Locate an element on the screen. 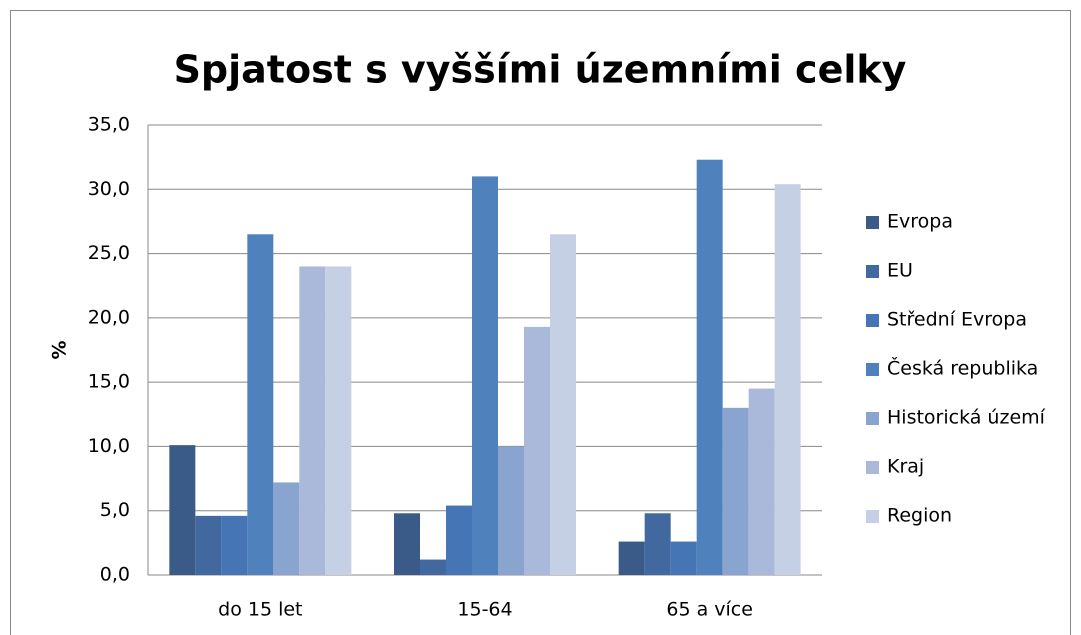  y-tick-label: 5,0 is located at coordinates (115, 510).